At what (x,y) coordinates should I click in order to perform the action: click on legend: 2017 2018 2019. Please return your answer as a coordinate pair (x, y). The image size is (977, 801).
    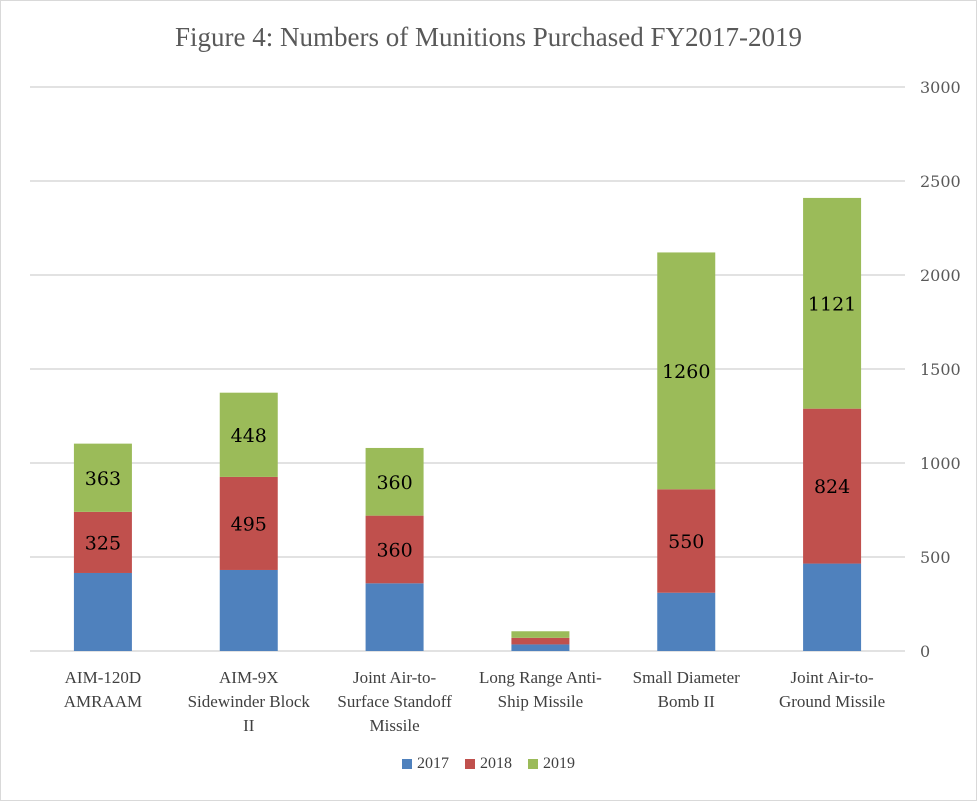
    Looking at the image, I should click on (488, 764).